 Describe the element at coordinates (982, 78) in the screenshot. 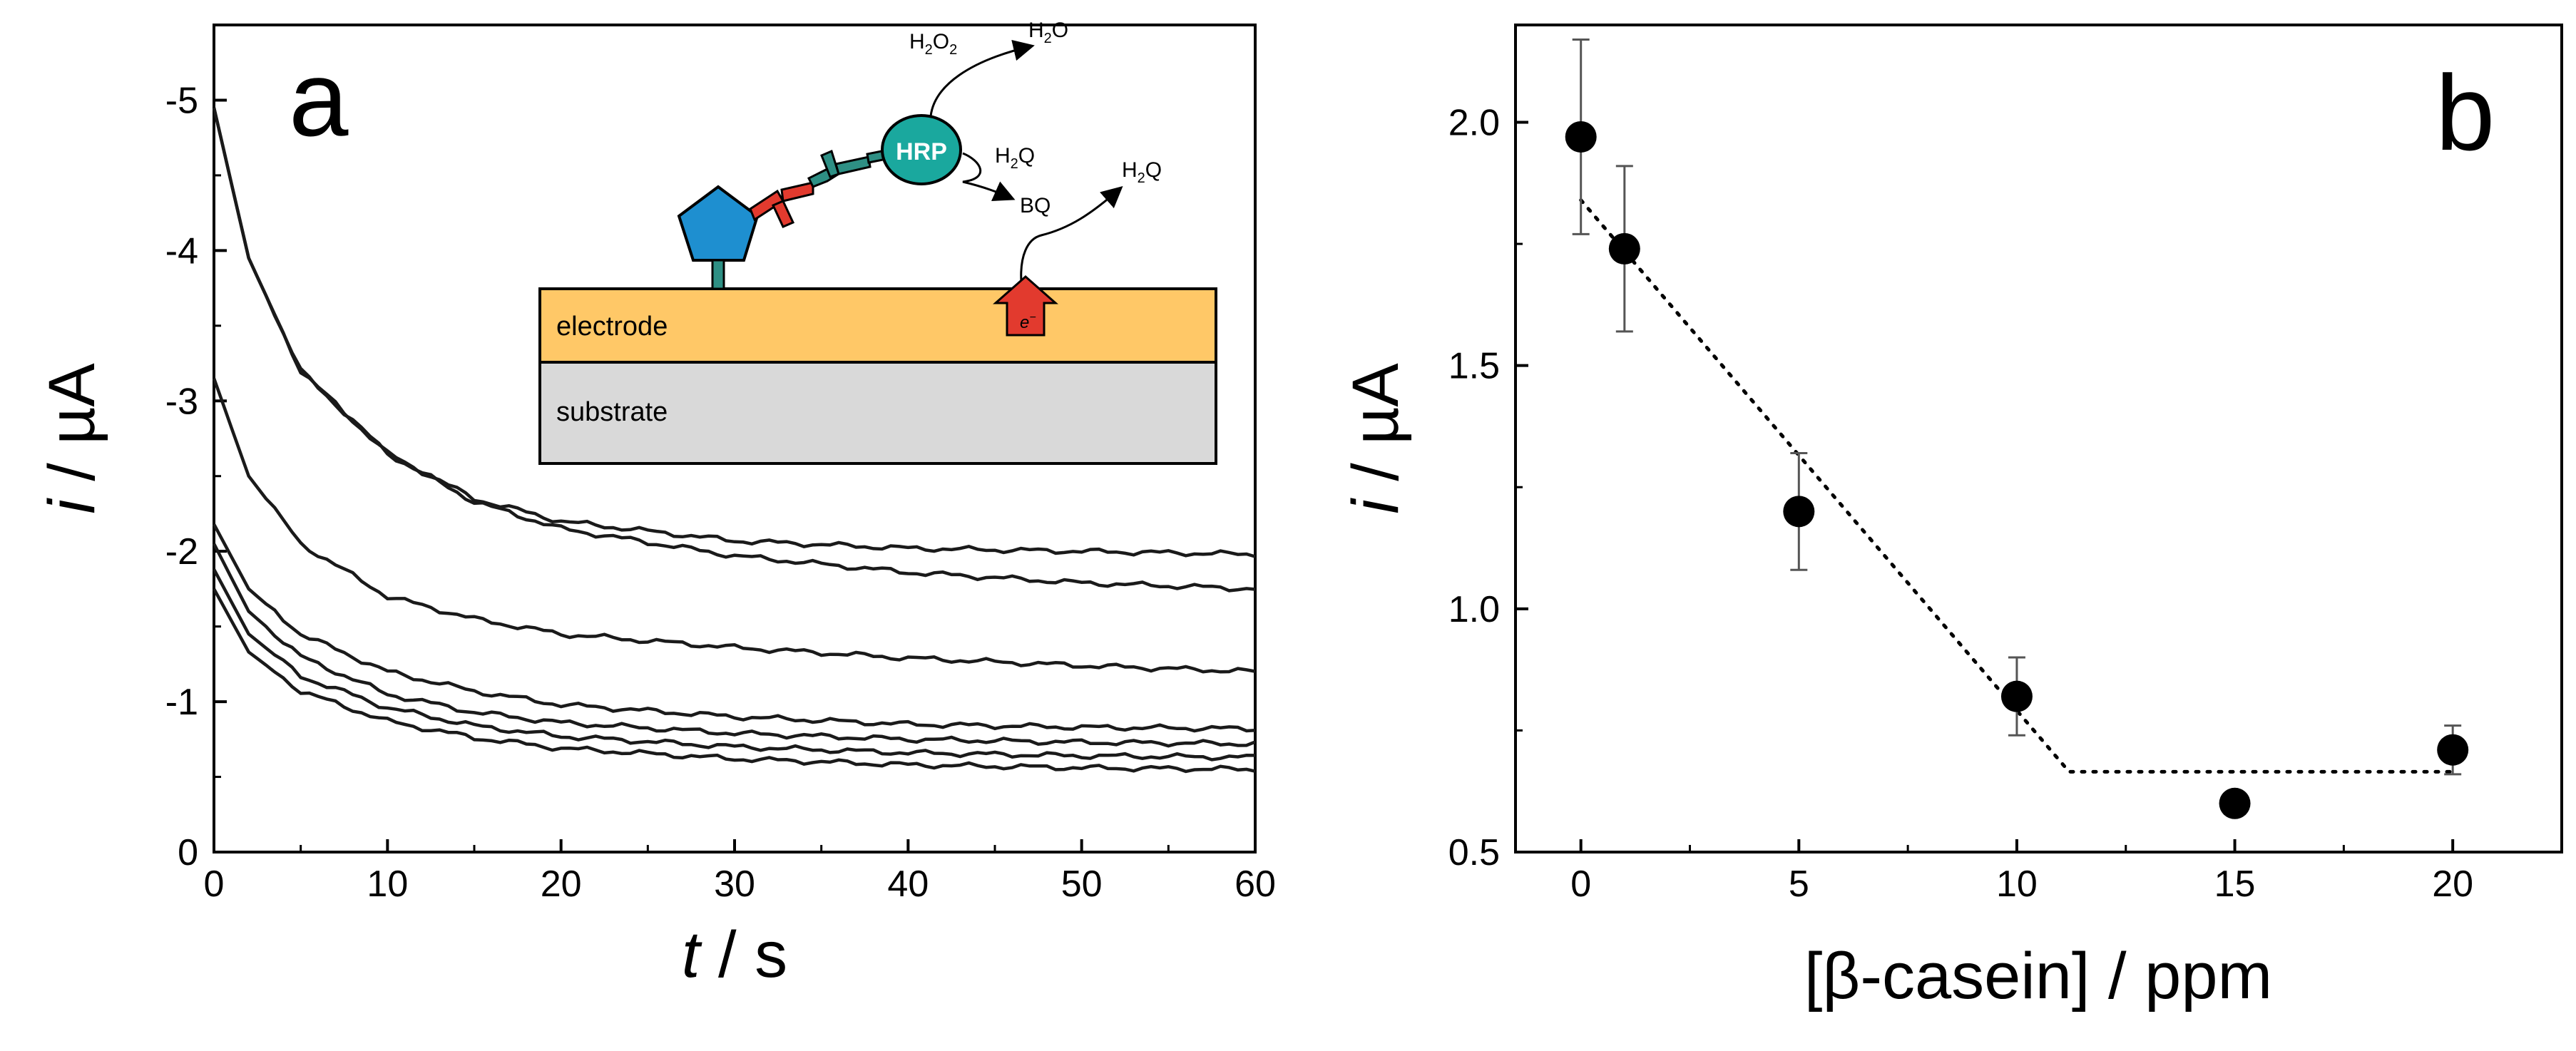

I see `reaction-arrow-h2o2` at that location.